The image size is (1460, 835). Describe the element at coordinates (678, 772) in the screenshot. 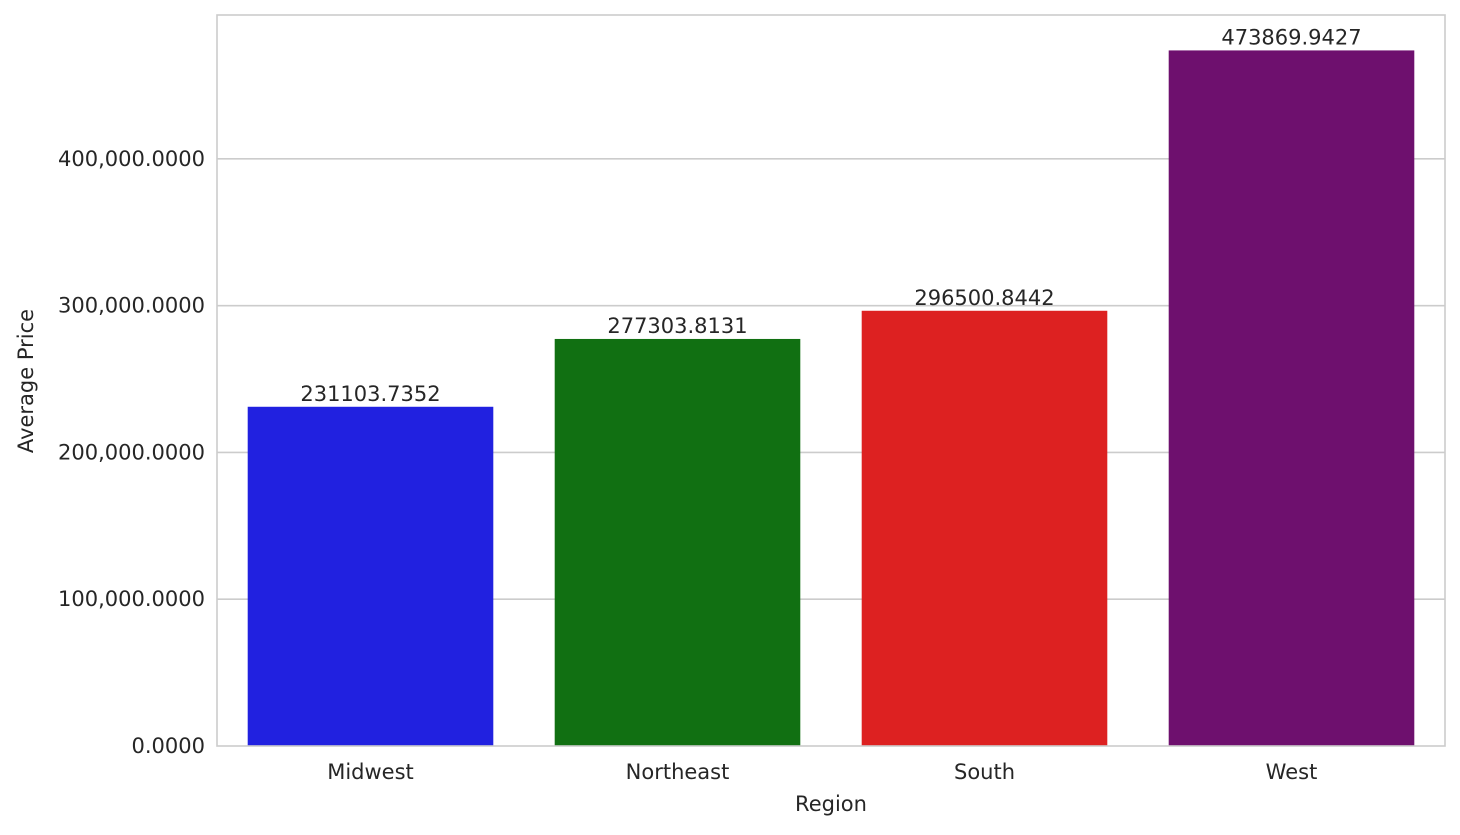

I see `x-tick-label: Northeast` at that location.